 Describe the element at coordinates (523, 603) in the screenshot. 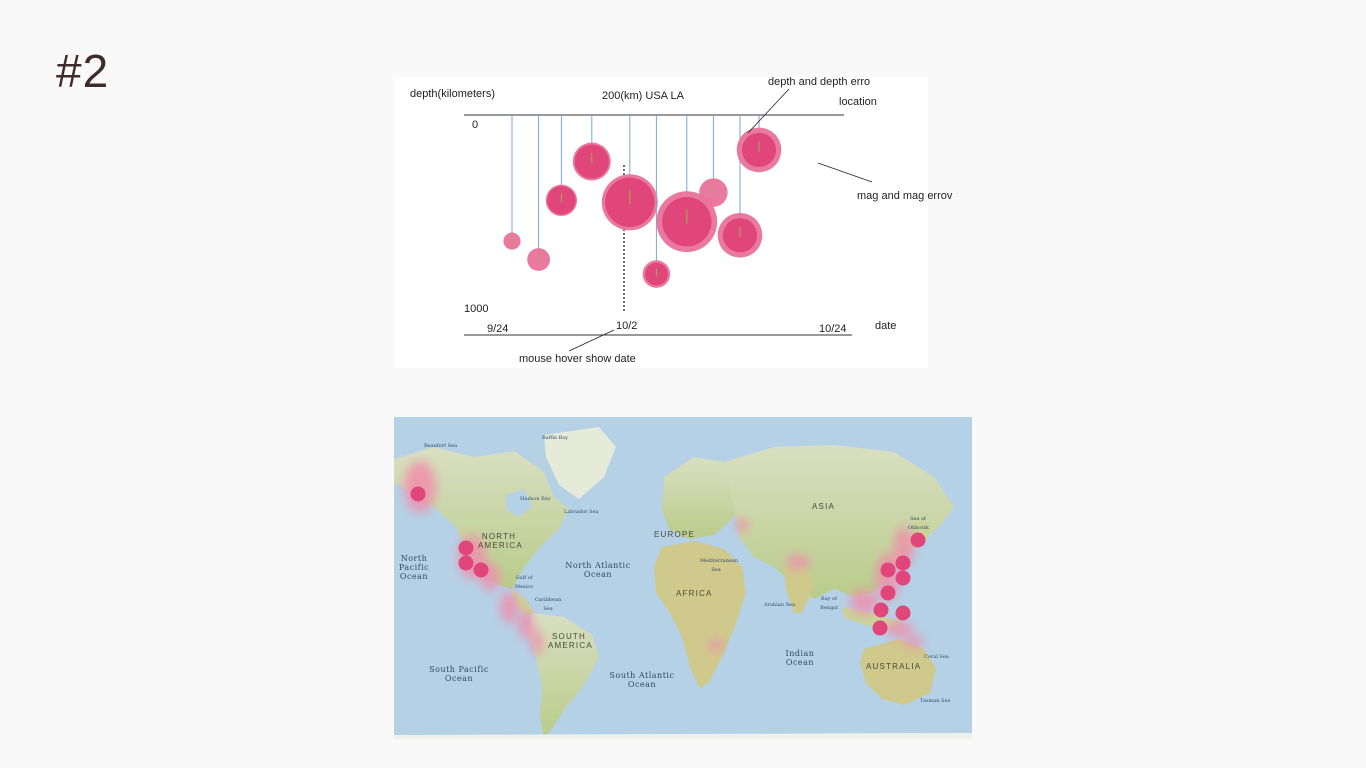

I see `central-america-shape` at that location.